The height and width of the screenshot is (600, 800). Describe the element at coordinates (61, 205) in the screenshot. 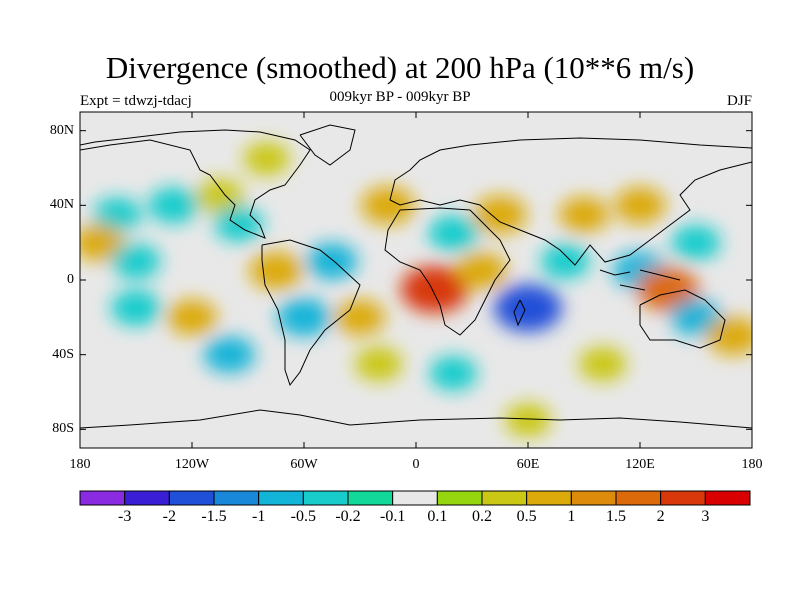

I see `lat-tick-label-1: 40N` at that location.